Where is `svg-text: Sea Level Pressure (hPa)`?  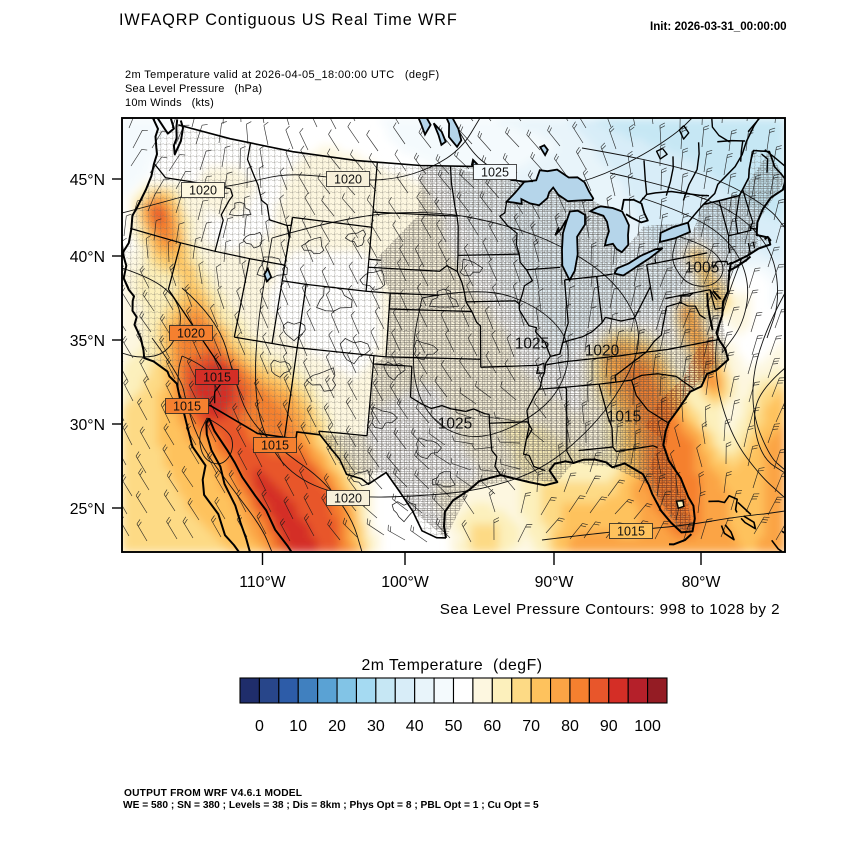 svg-text: Sea Level Pressure (hPa) is located at coordinates (193, 89).